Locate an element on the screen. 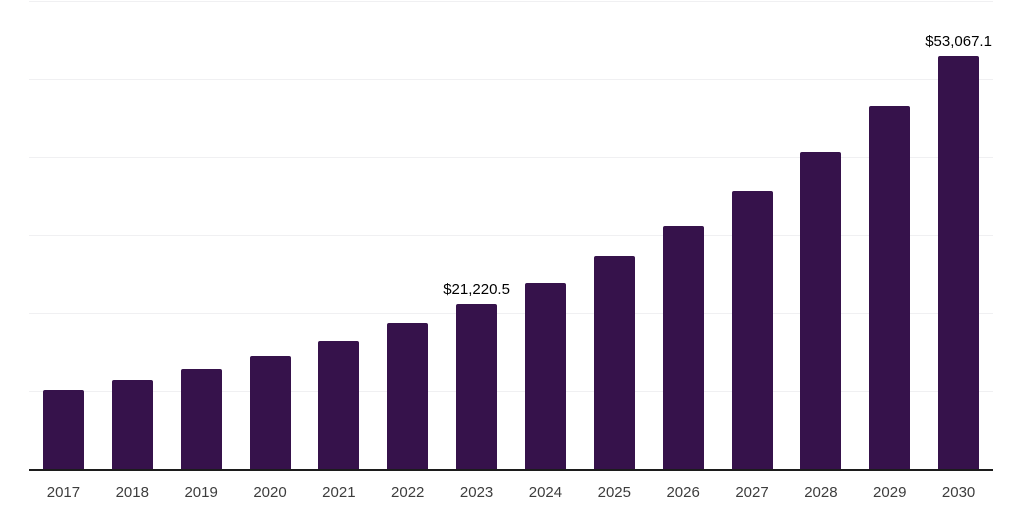  data-label-2030: $53,067.1 is located at coordinates (958, 42).